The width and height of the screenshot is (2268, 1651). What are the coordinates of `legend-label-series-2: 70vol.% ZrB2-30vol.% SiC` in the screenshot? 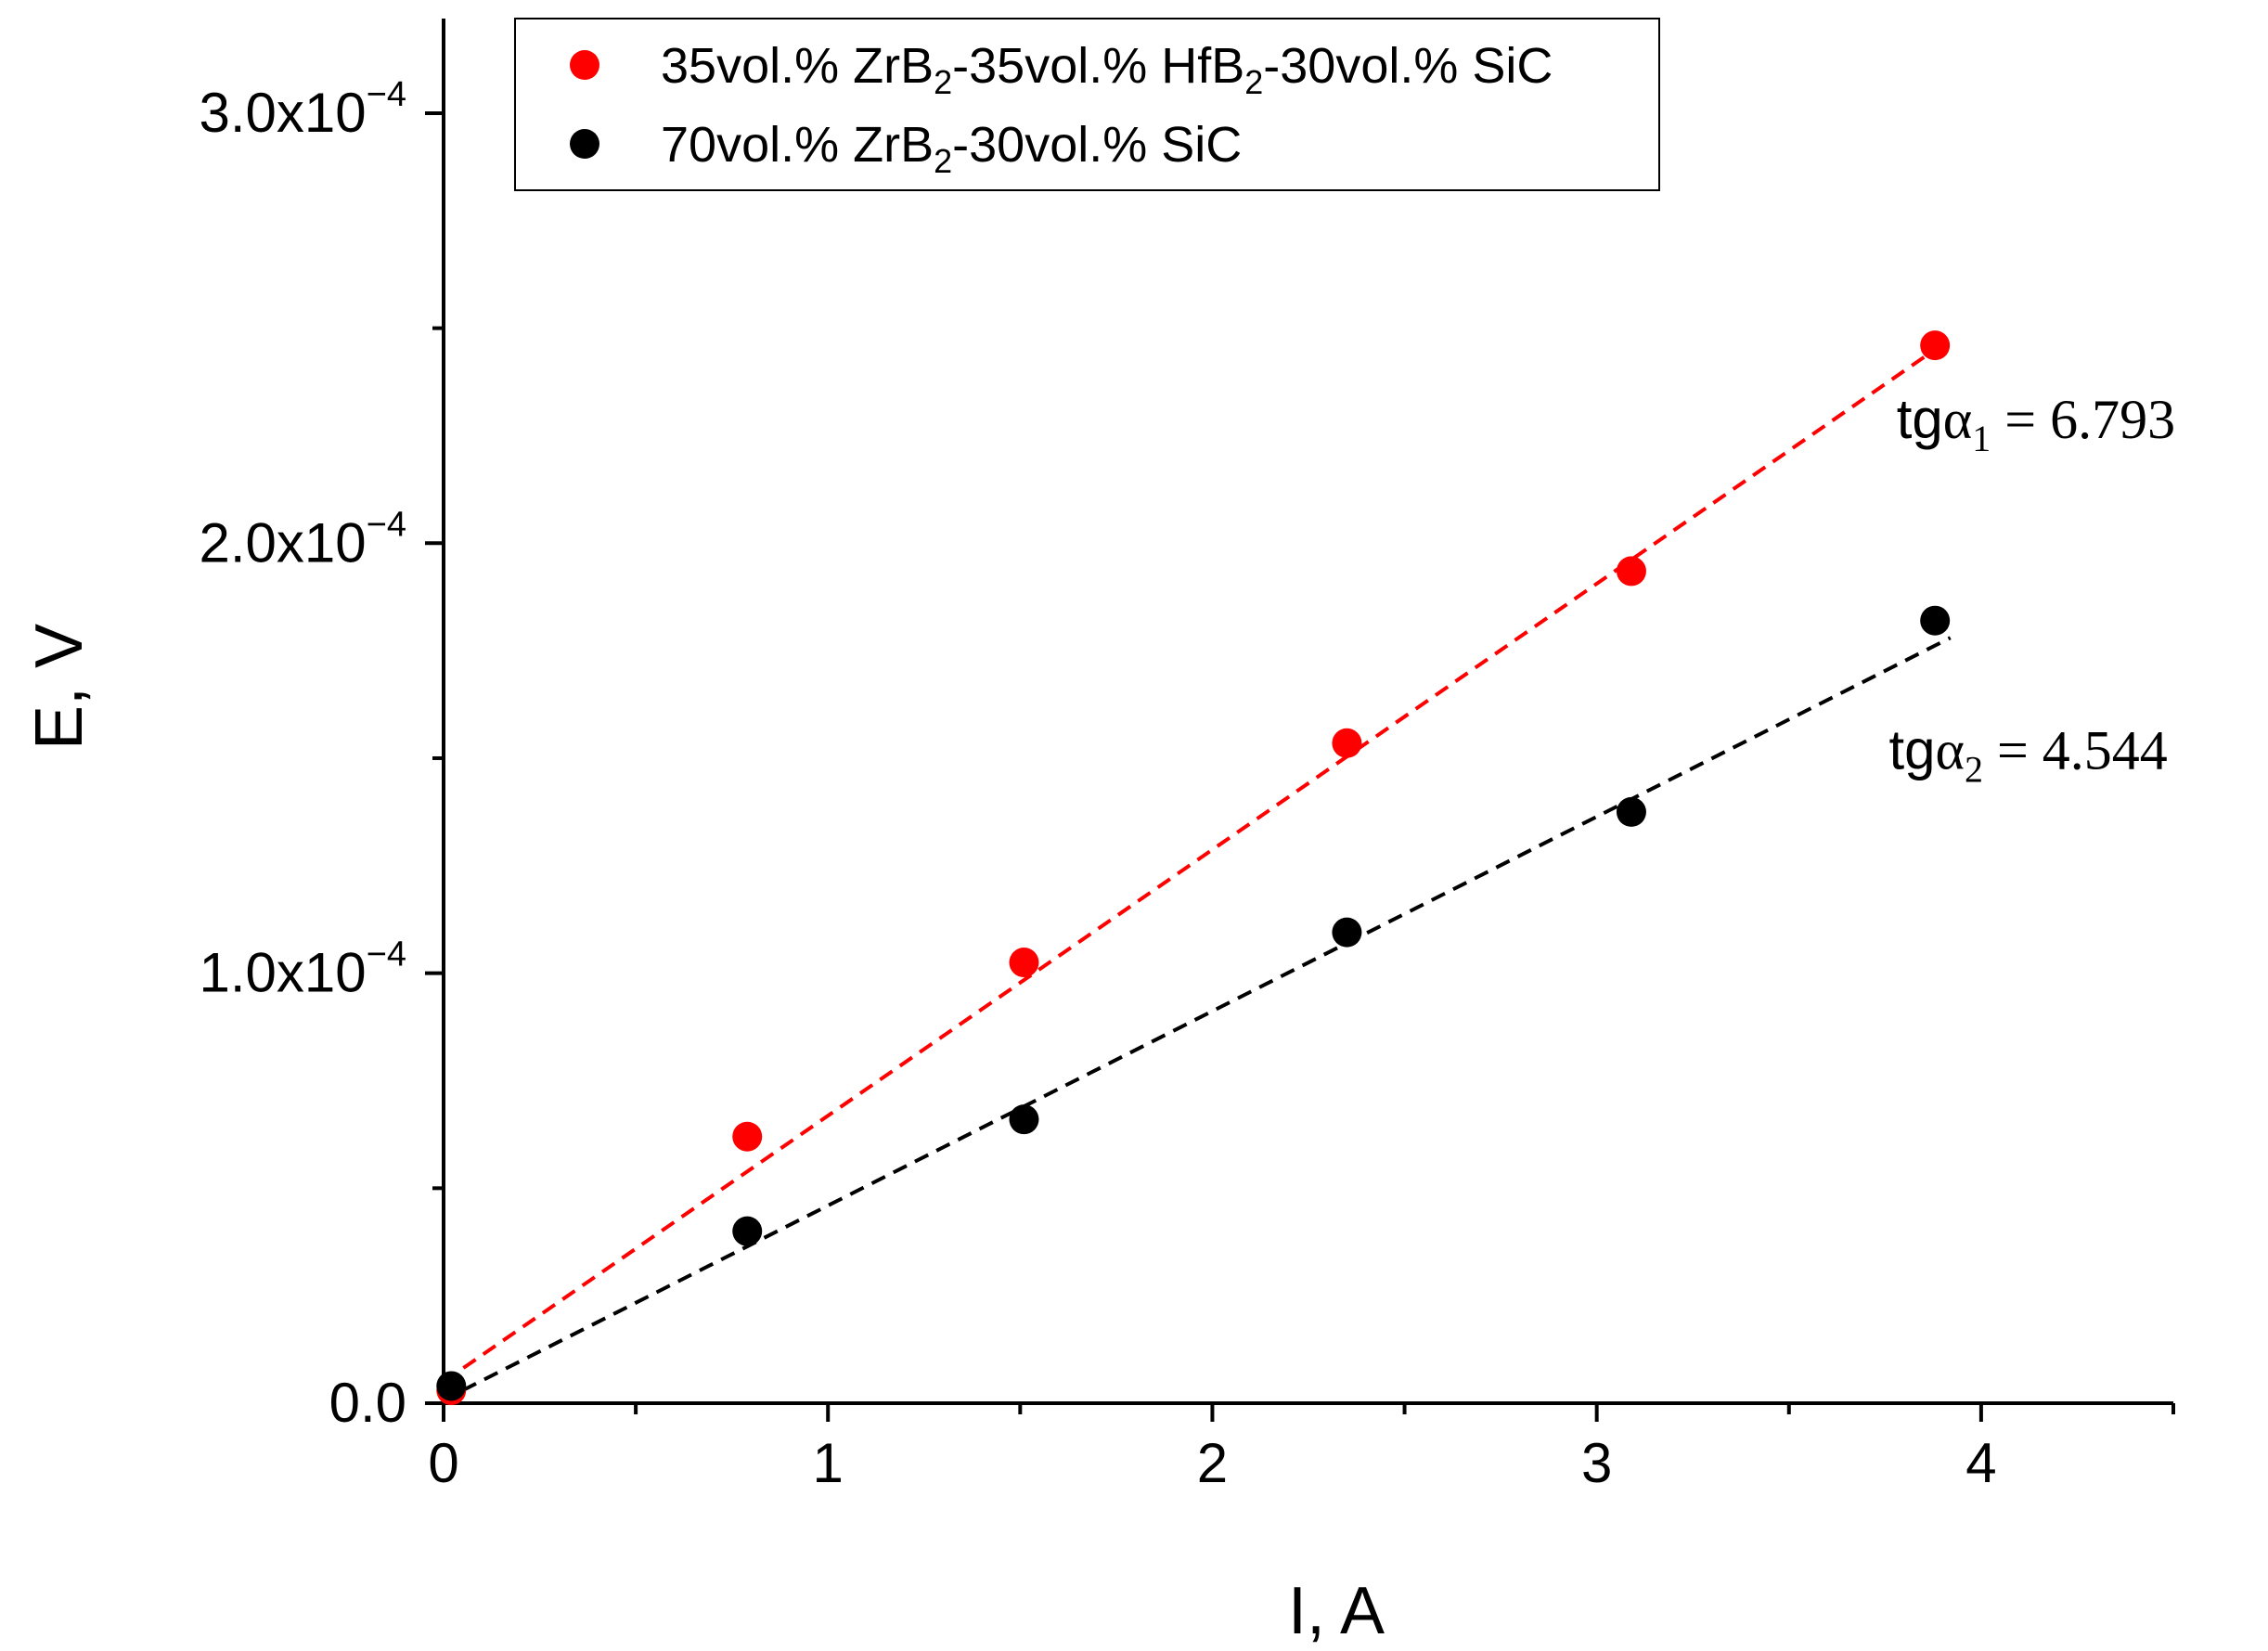 It's located at (951, 149).